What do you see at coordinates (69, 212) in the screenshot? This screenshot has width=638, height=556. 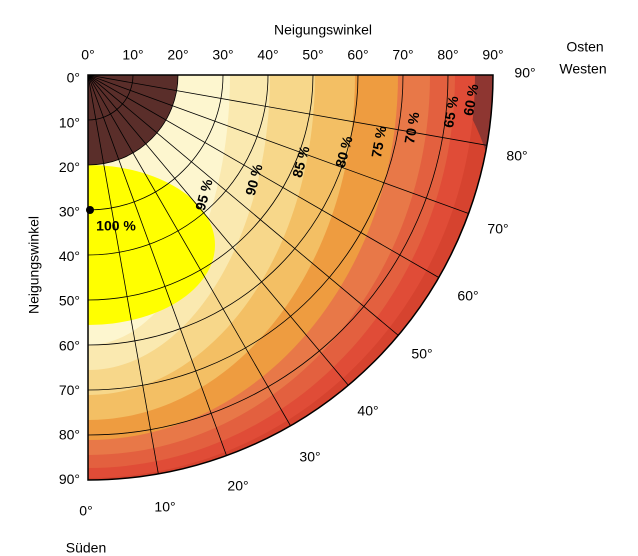 I see `left-tick-label: 30°` at bounding box center [69, 212].